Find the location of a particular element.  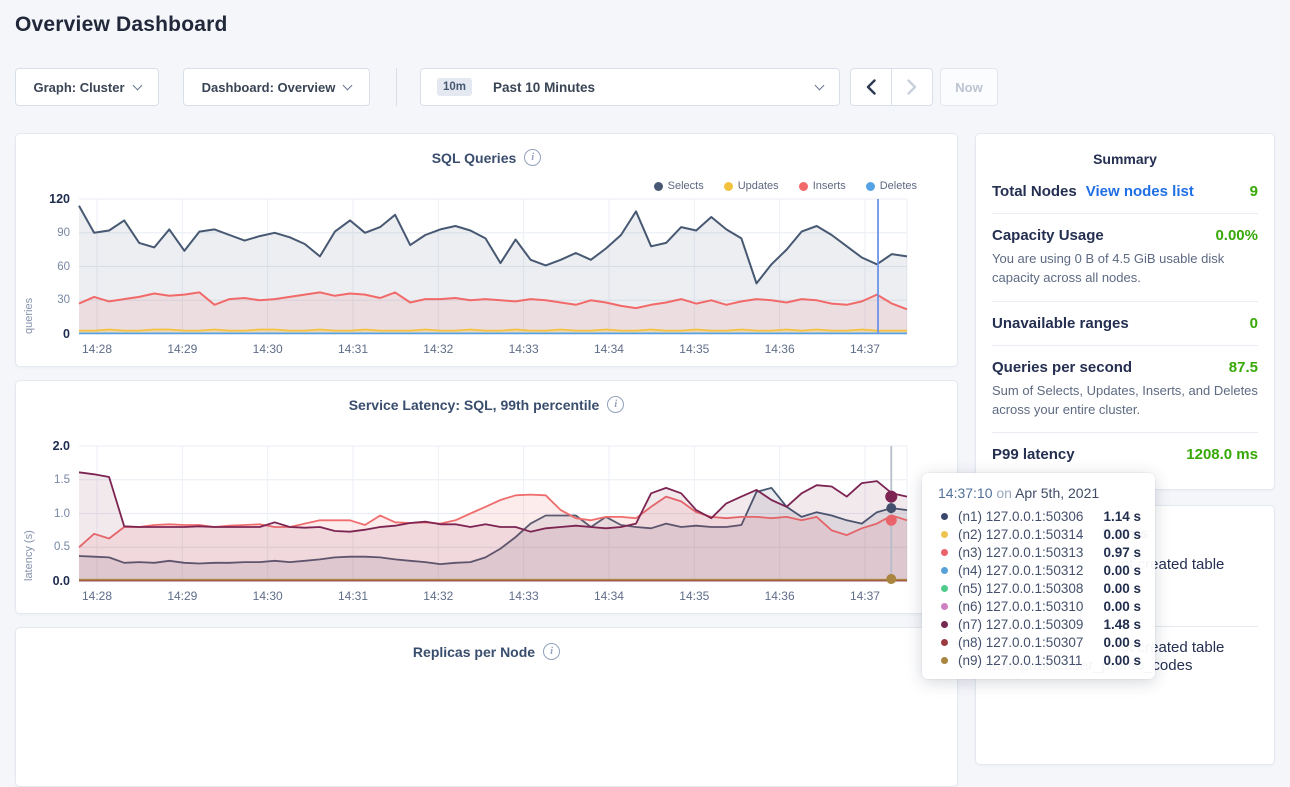

y-axis-tick-label: 0.0 is located at coordinates (61, 581).